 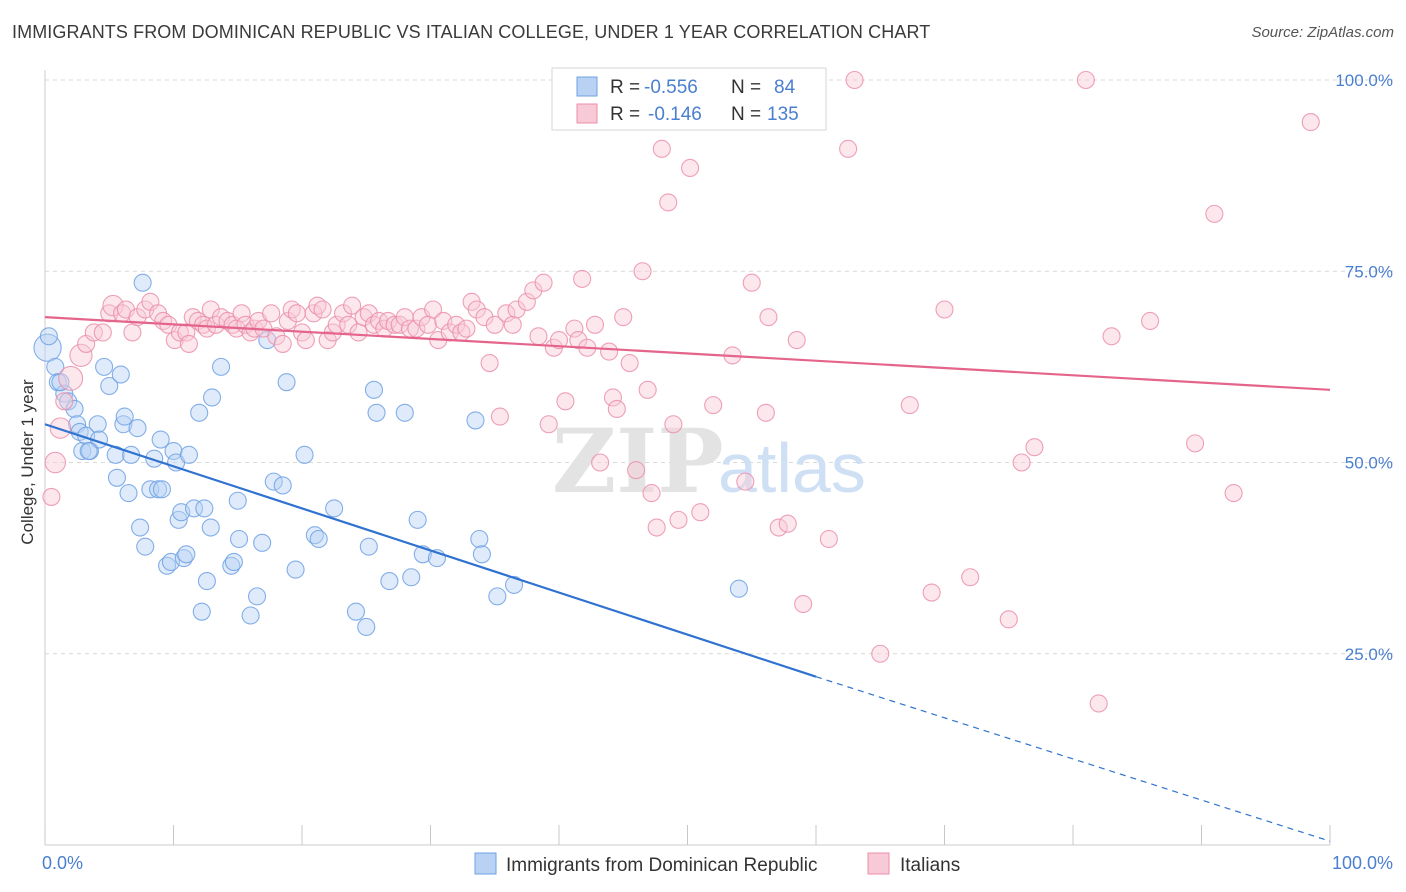 I want to click on x-tick-label-min: 0.0%, so click(x=62, y=863).